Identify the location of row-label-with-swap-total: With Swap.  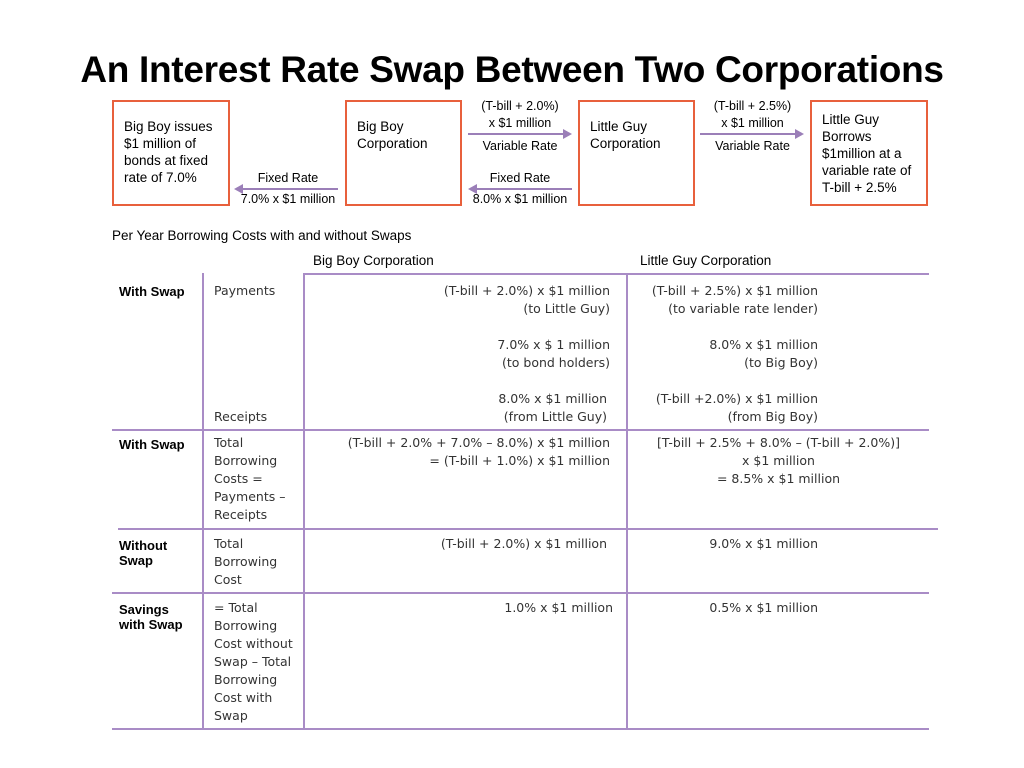
(152, 444).